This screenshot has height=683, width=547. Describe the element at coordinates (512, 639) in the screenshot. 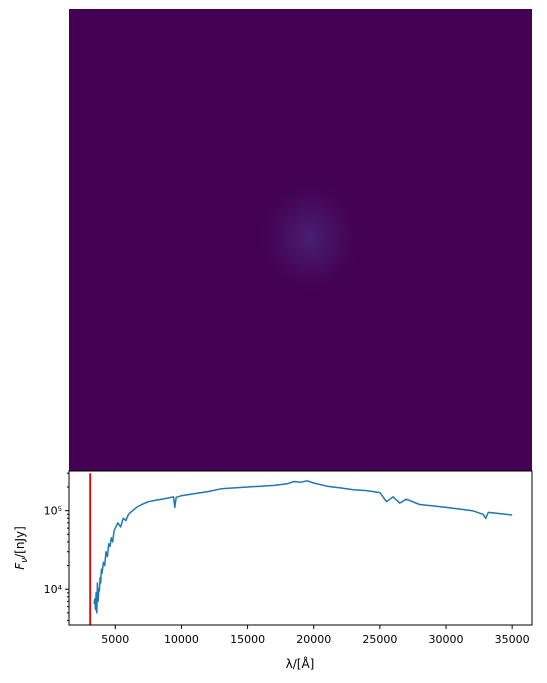

I see `x-tick-label: 35000` at that location.